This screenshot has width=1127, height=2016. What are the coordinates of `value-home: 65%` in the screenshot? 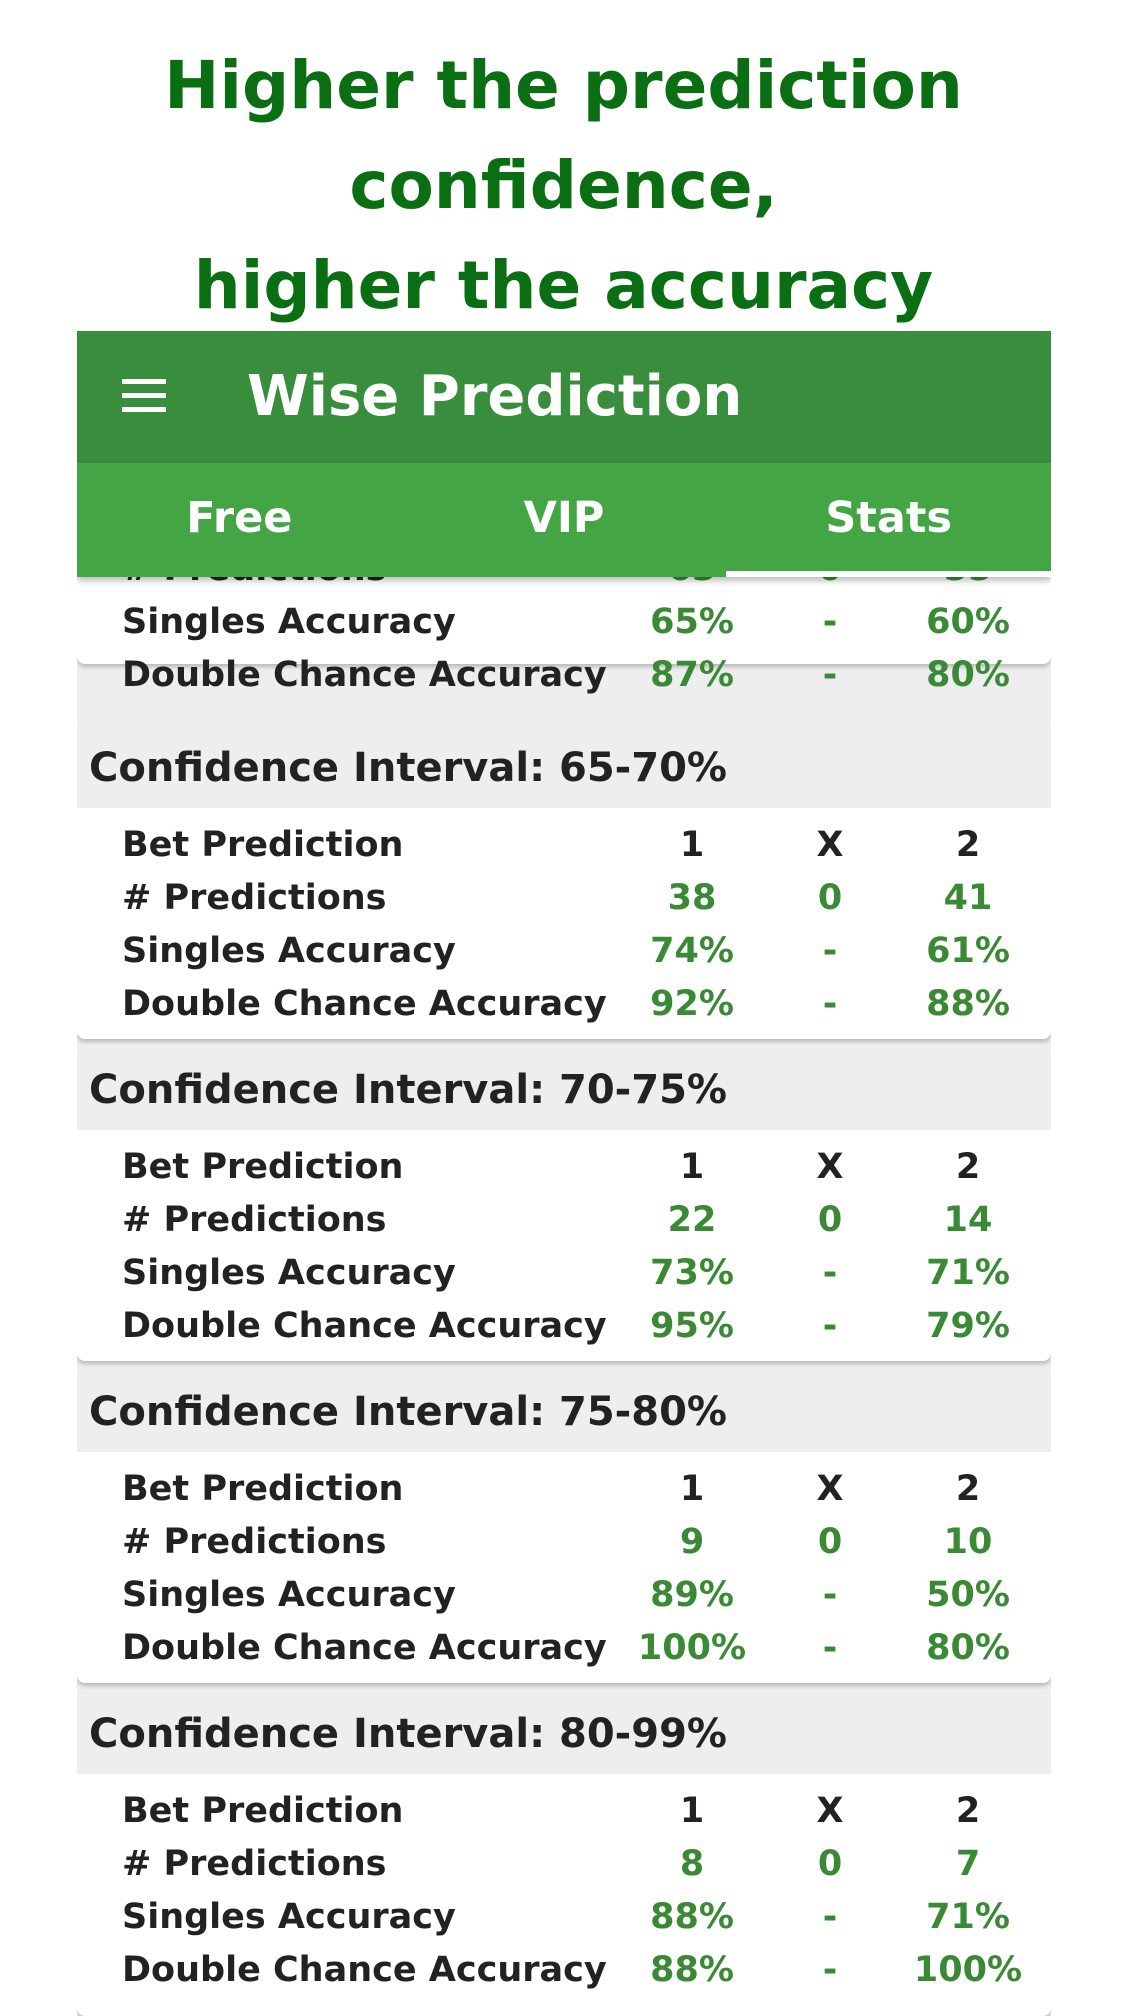 It's located at (692, 622).